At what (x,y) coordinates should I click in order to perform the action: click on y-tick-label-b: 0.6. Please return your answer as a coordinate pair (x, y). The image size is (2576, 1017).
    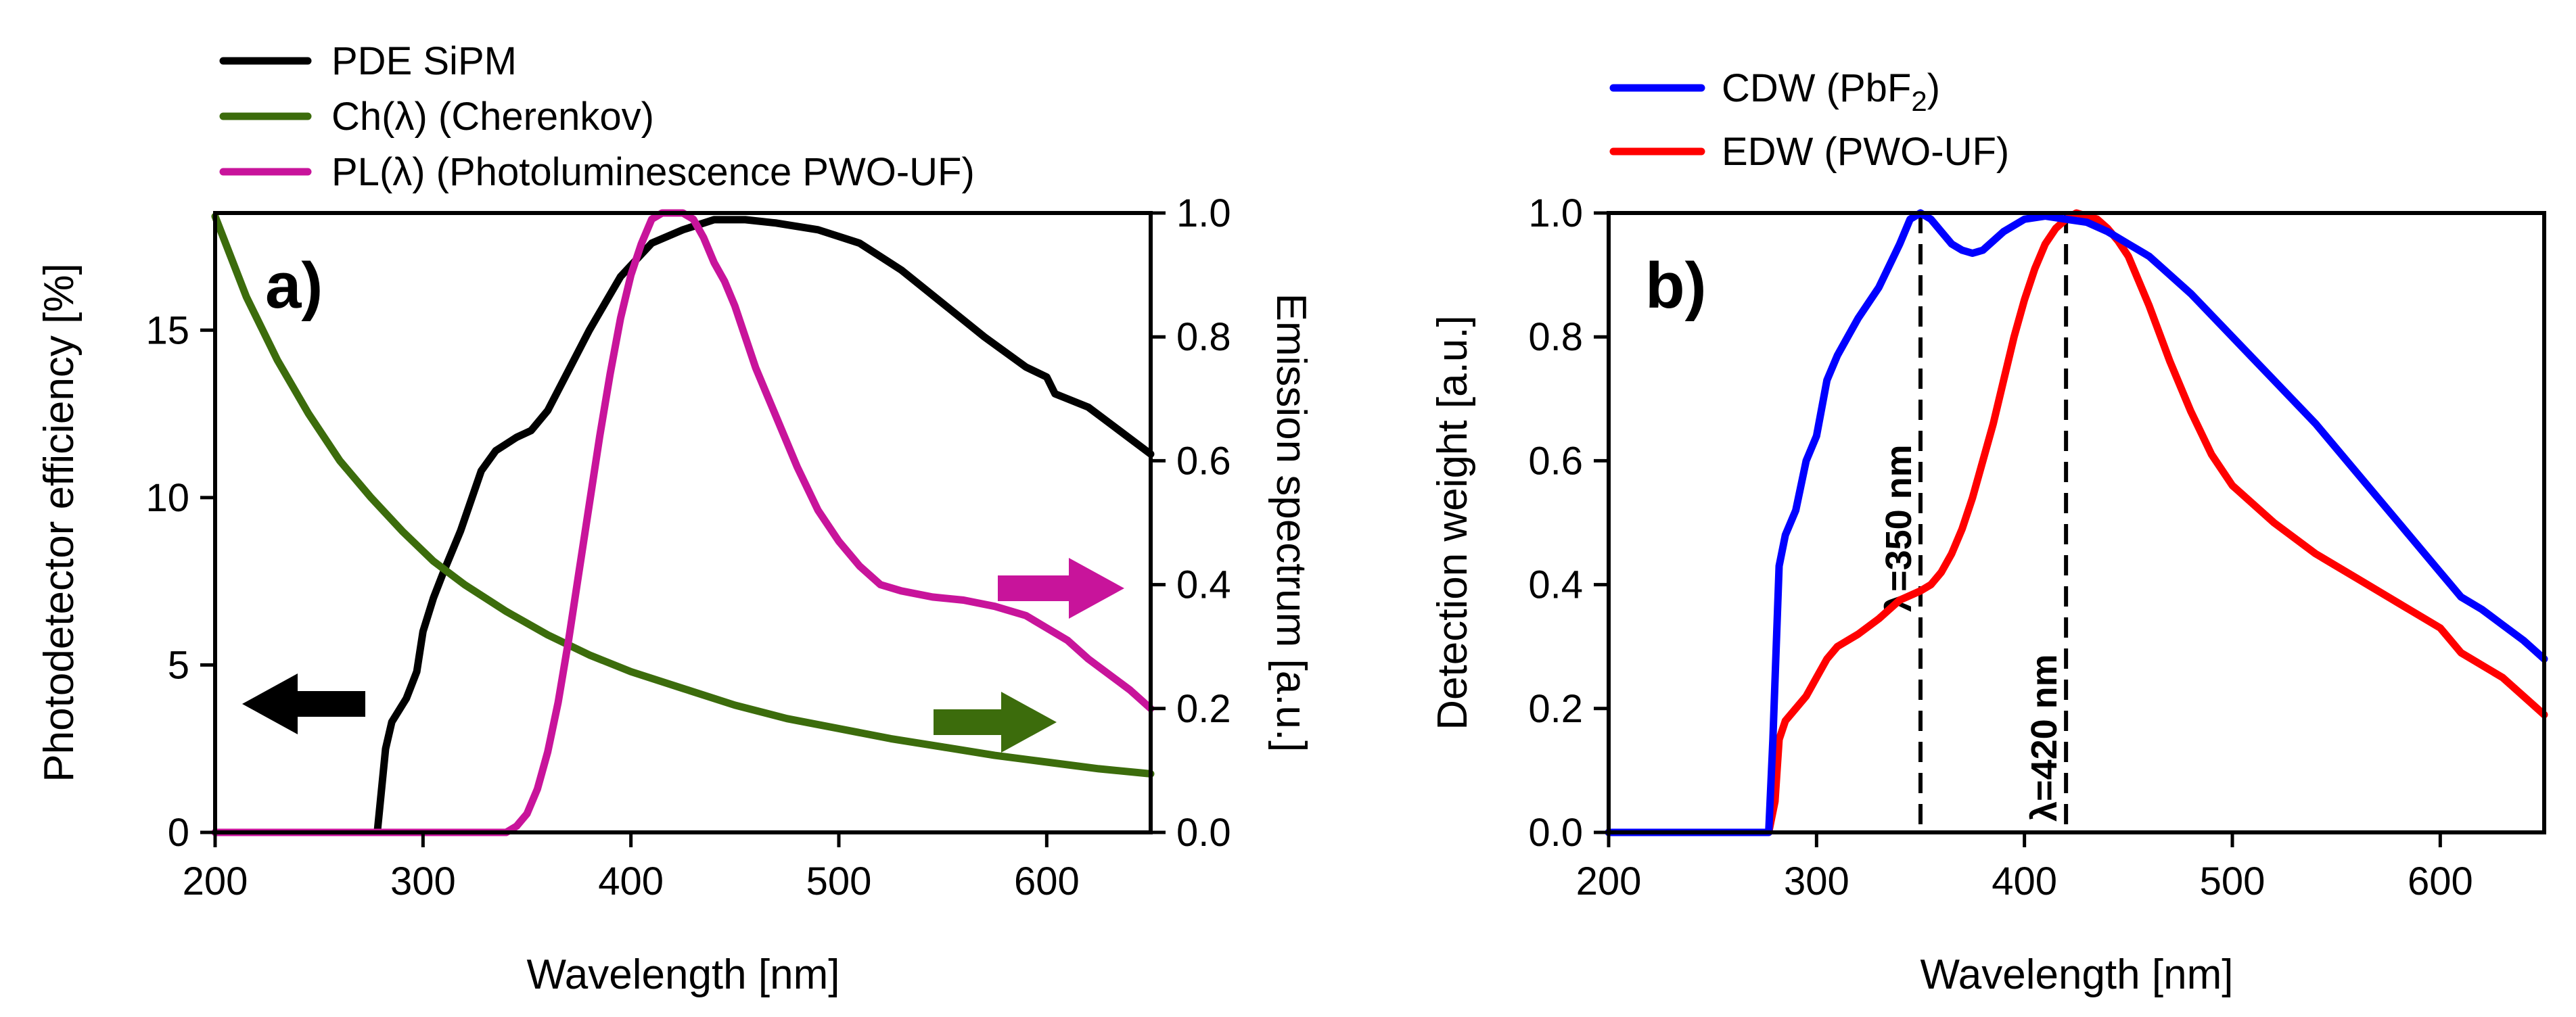
    Looking at the image, I should click on (1555, 461).